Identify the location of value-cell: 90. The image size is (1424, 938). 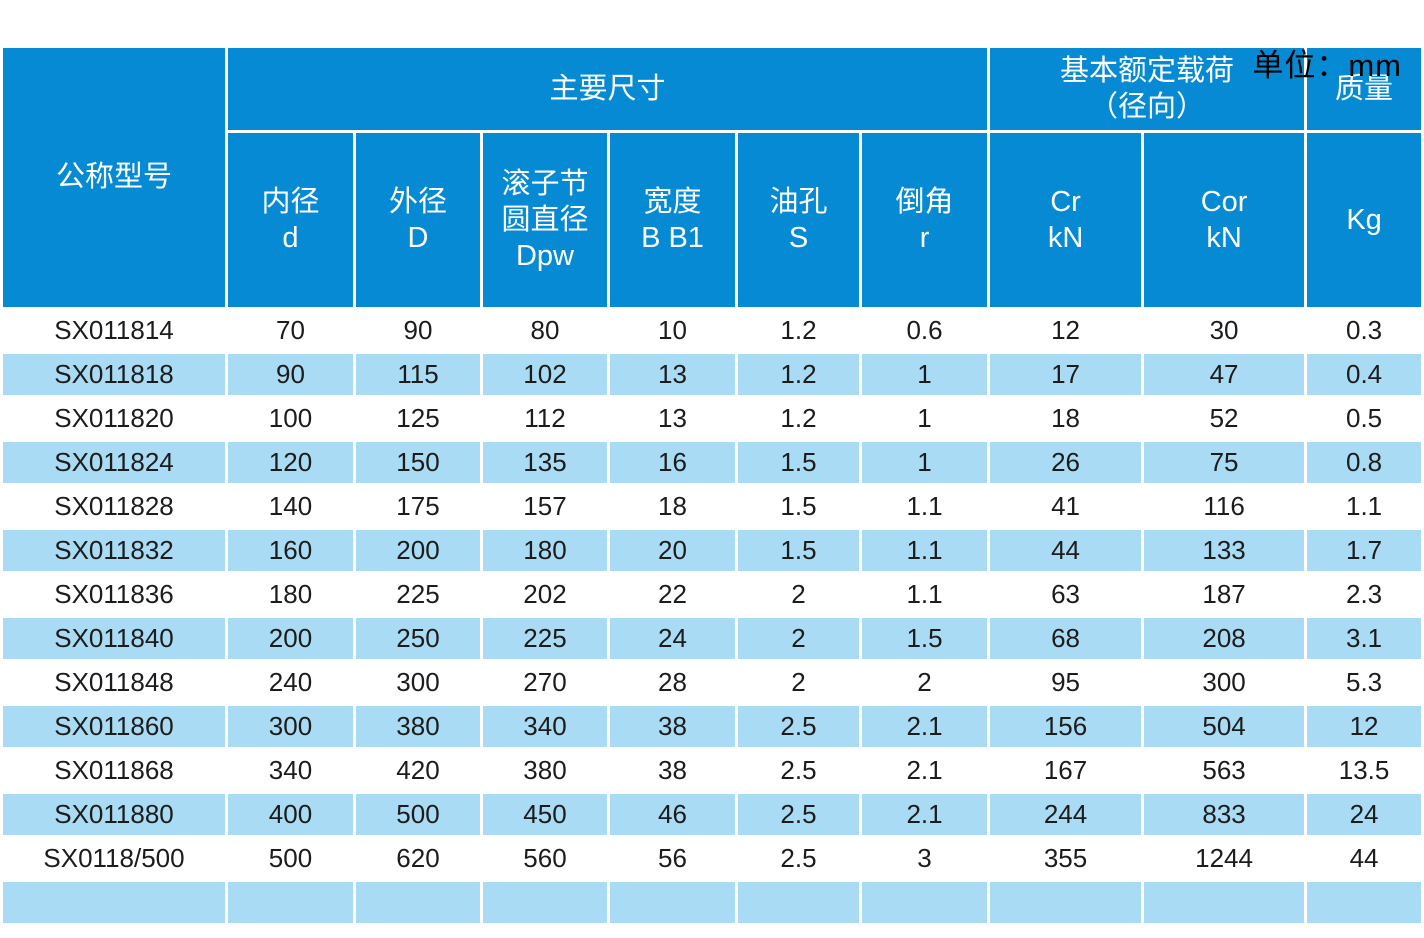
(290, 374).